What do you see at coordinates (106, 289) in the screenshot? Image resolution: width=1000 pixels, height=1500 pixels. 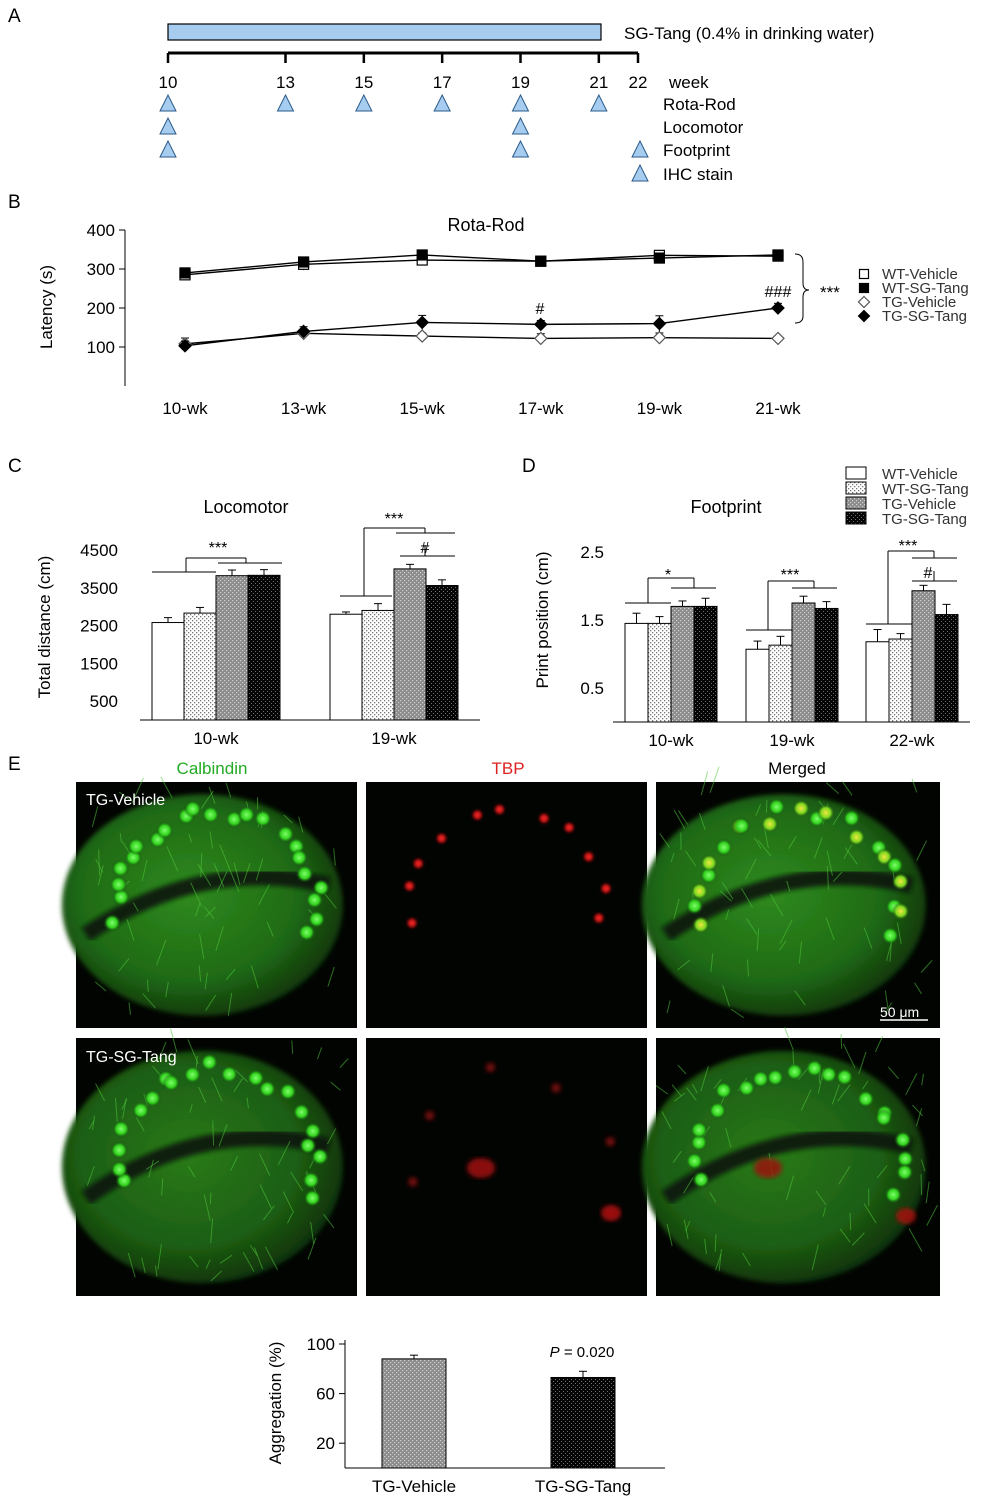 I see `chart-b-yticks: 100 200 300 400` at bounding box center [106, 289].